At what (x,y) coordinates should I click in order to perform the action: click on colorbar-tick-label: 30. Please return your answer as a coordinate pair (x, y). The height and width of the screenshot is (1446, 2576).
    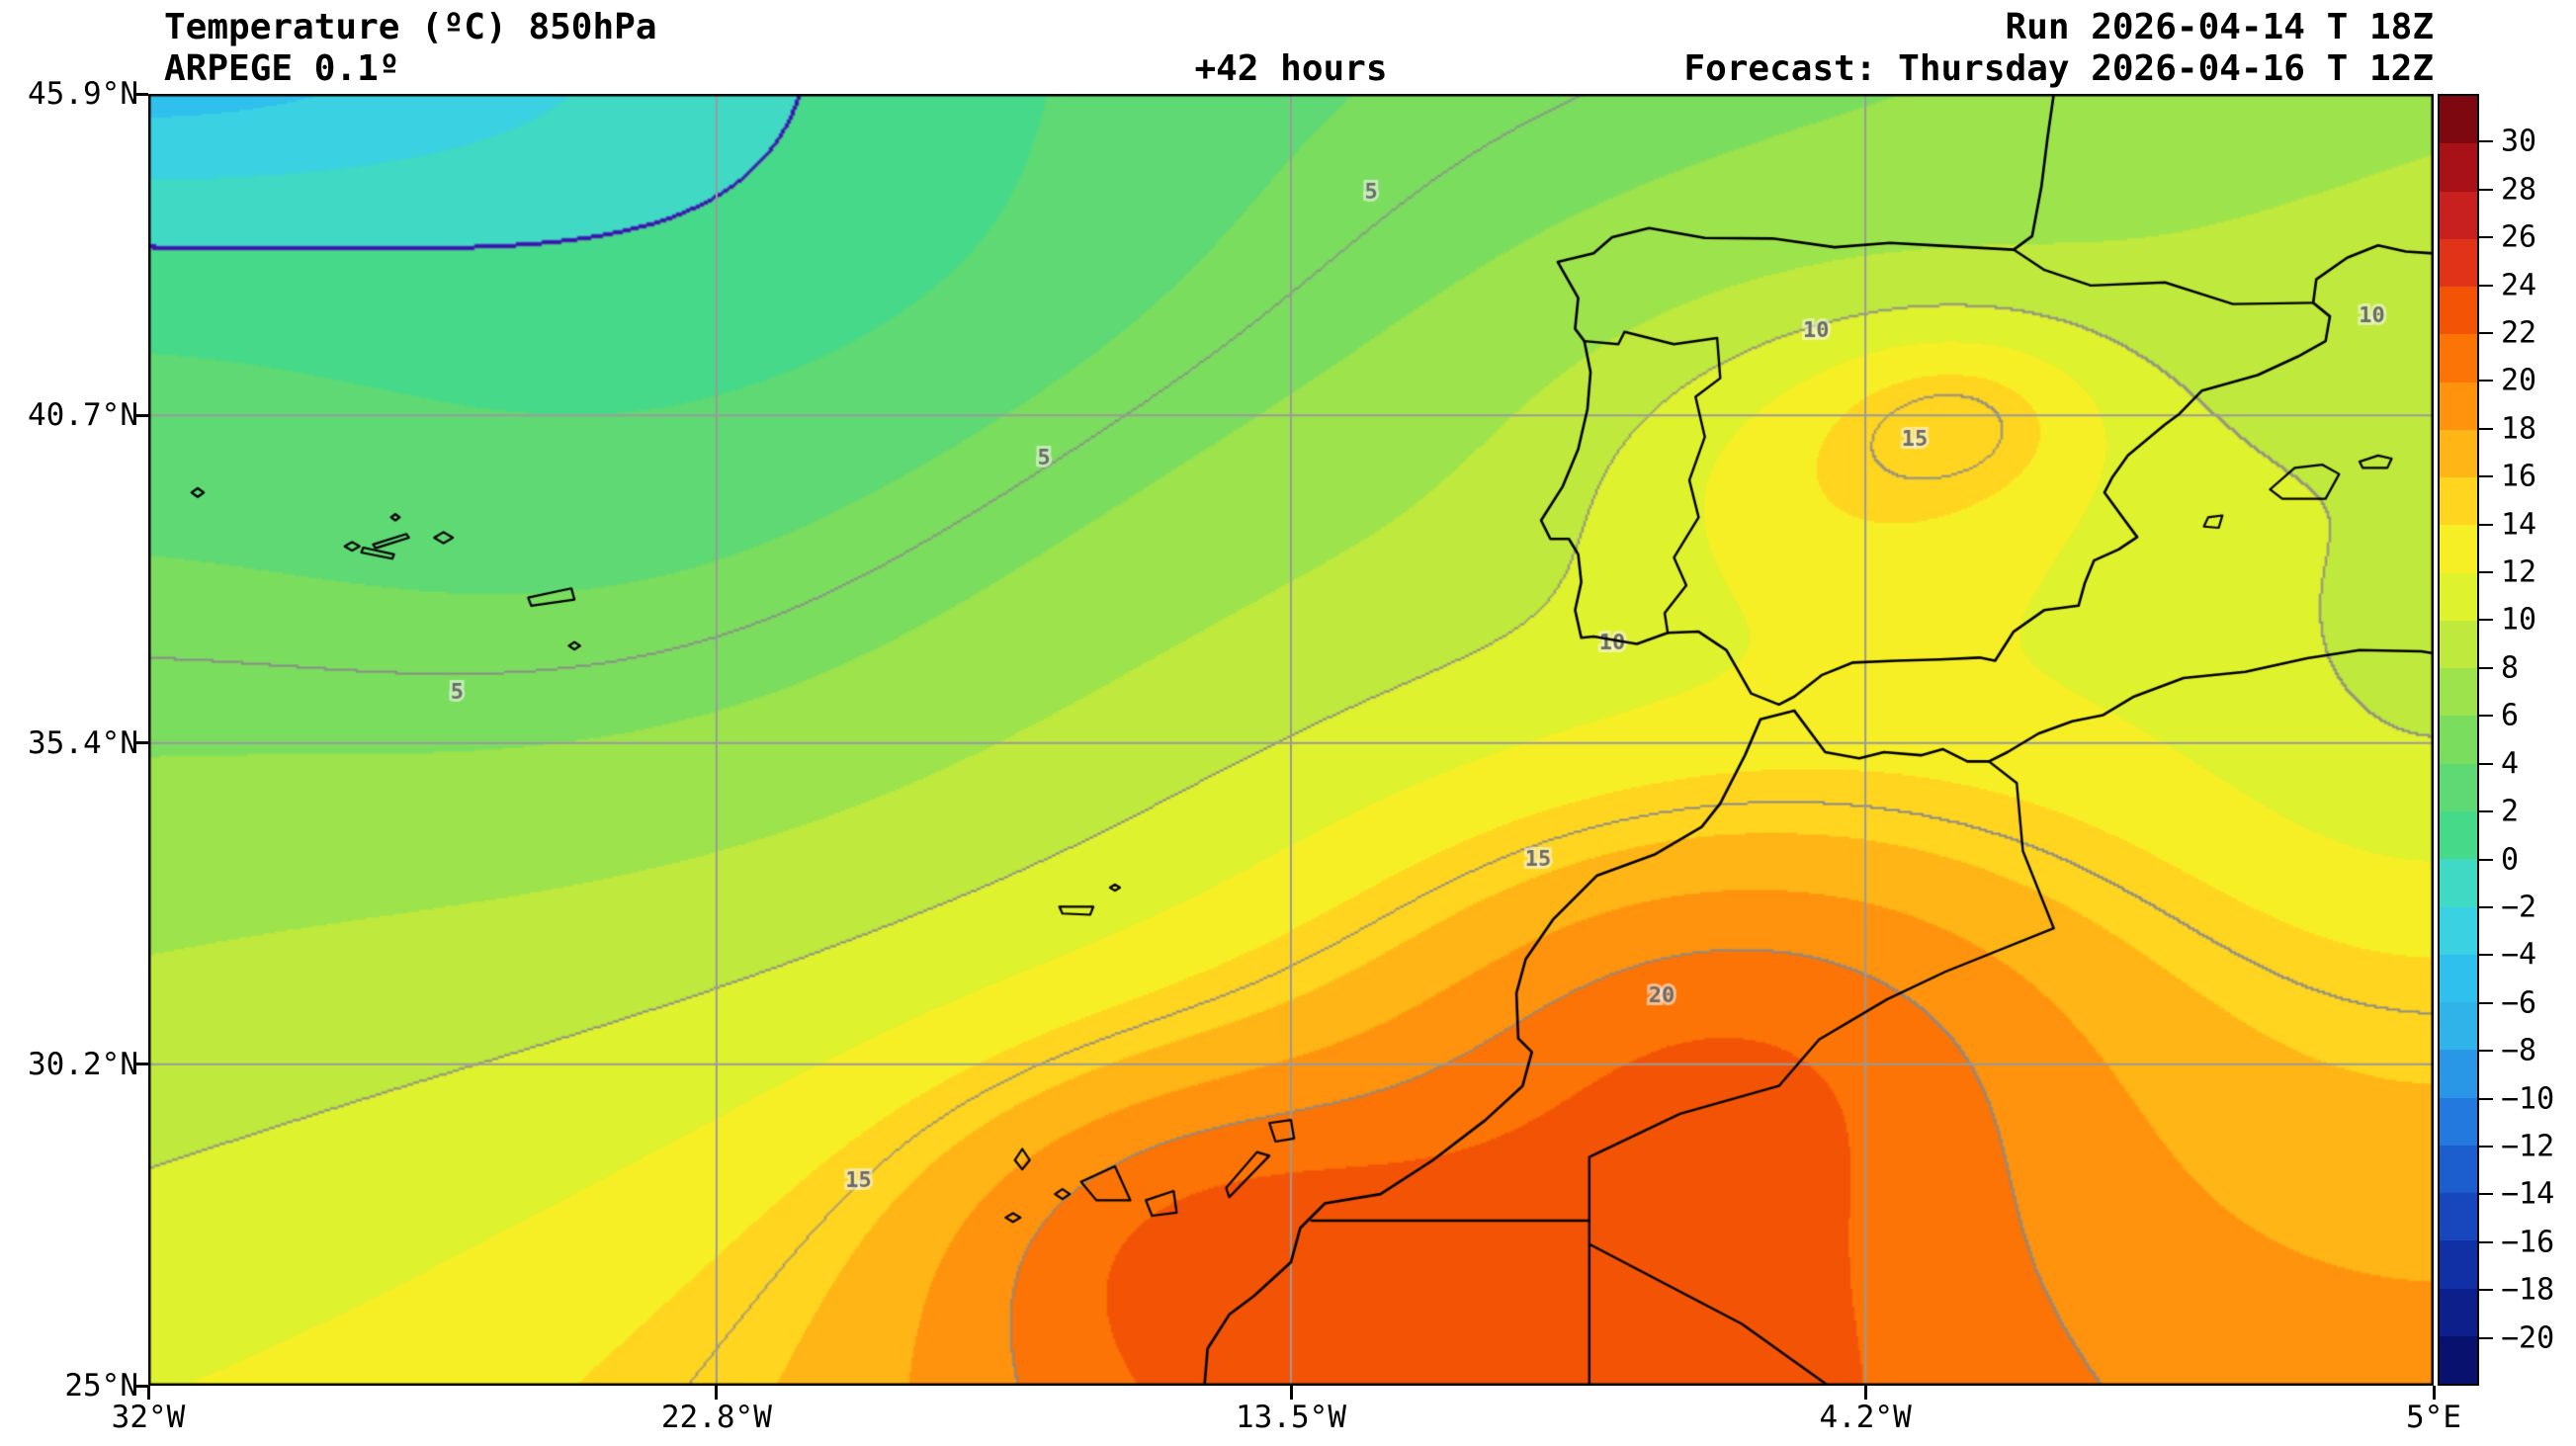
    Looking at the image, I should click on (2519, 141).